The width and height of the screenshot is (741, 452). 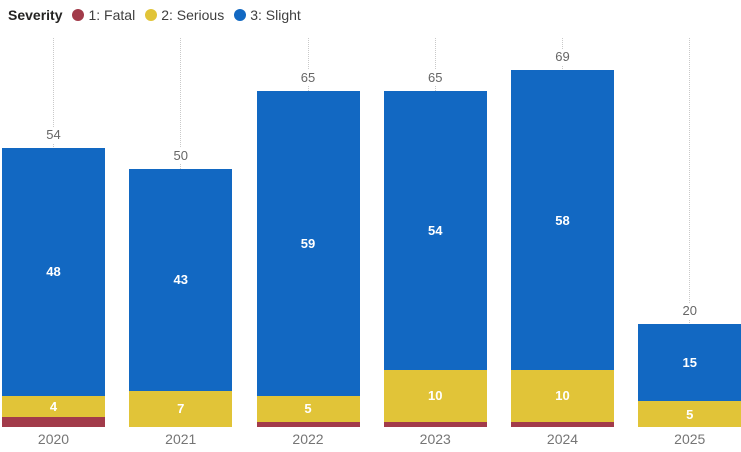 I want to click on segment-label: 54, so click(x=435, y=231).